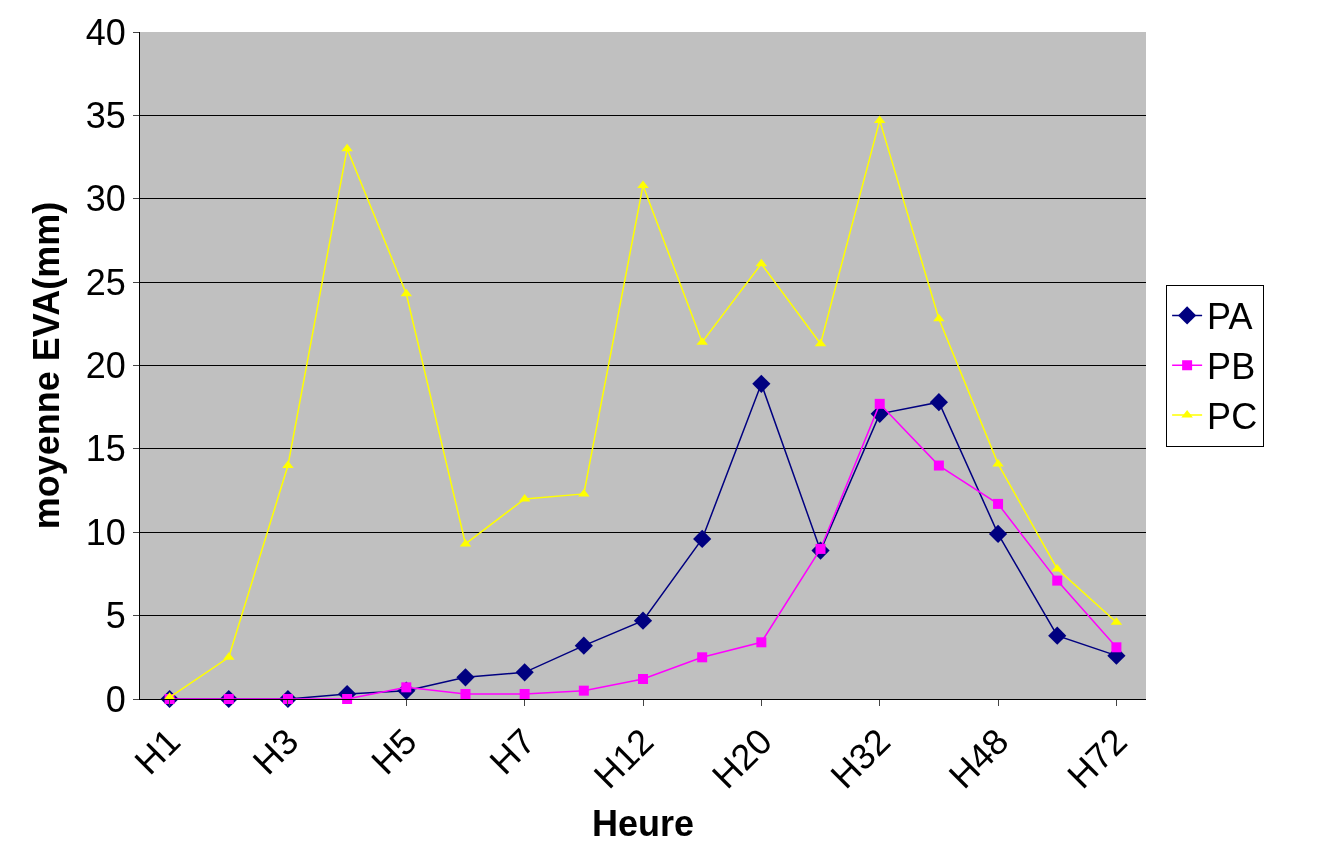 The height and width of the screenshot is (848, 1336). I want to click on x-tick-label: H32, so click(860, 758).